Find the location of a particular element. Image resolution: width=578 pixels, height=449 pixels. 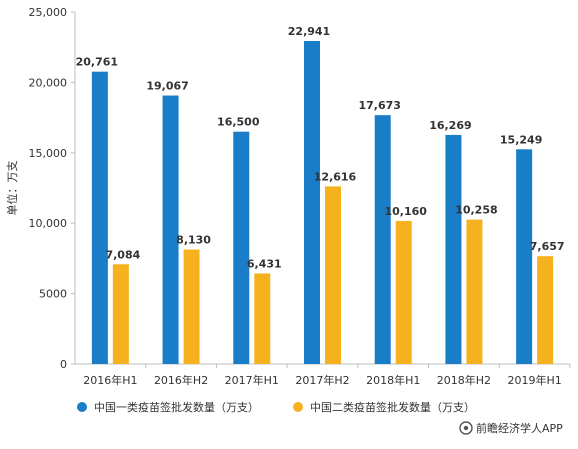

data-label-series-2: 7,084 is located at coordinates (122, 254).